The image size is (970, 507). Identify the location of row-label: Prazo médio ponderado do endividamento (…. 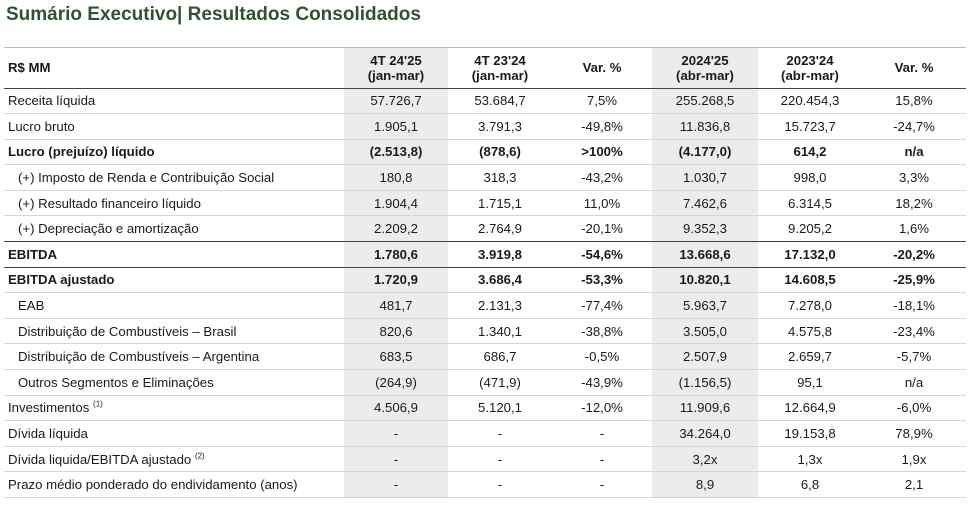
(174, 484).